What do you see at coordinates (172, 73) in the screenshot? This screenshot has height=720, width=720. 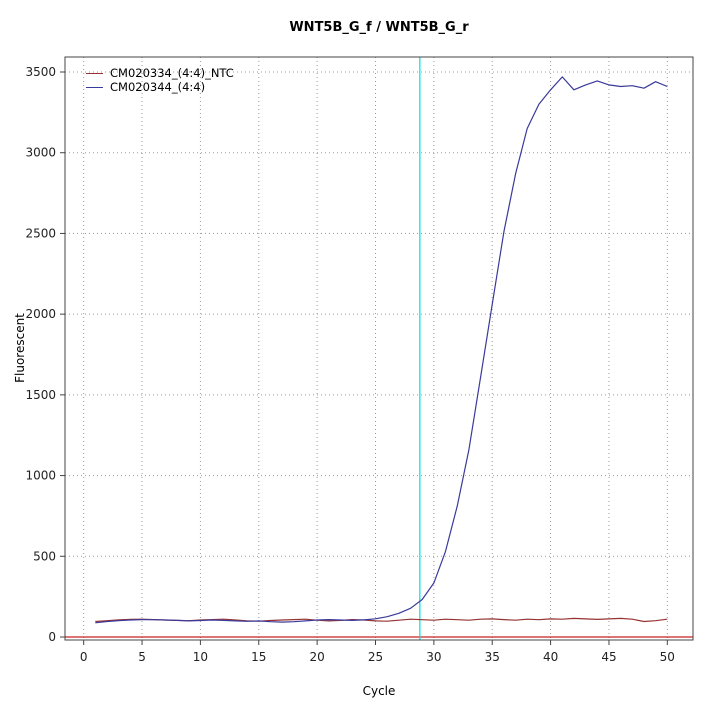 I see `legend-label: CM020334_(4:4)_NTC` at bounding box center [172, 73].